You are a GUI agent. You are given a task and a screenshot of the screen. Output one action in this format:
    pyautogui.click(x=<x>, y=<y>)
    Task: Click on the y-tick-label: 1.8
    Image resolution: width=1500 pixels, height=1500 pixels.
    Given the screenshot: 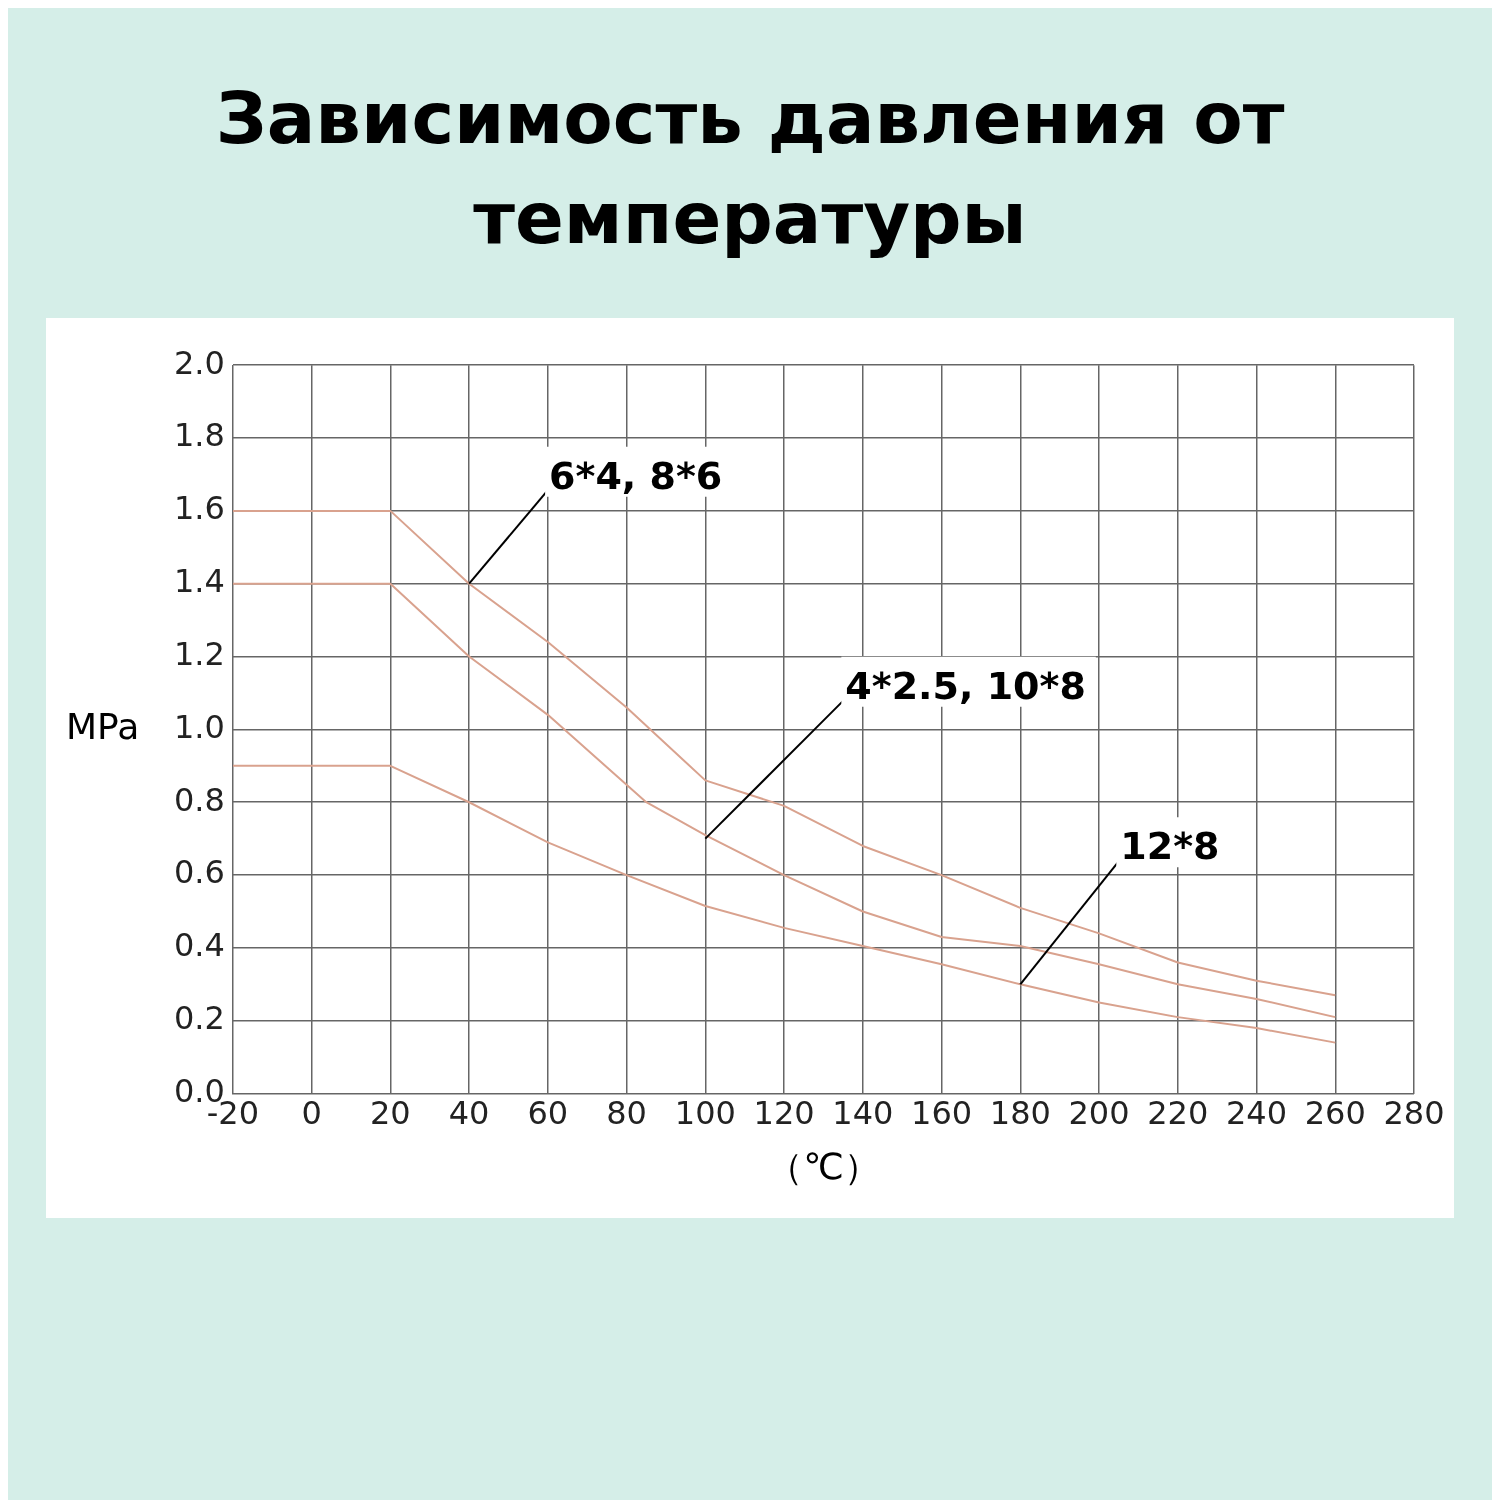 What is the action you would take?
    pyautogui.click(x=199, y=435)
    